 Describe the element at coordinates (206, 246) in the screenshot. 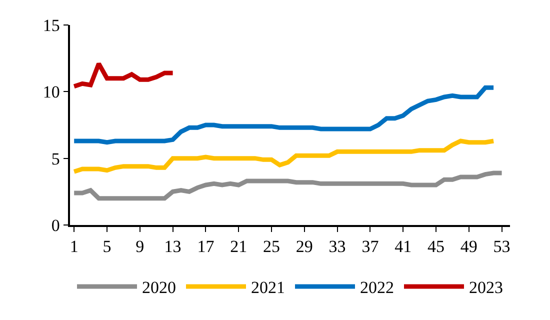

I see `x-tick-label: 17` at that location.